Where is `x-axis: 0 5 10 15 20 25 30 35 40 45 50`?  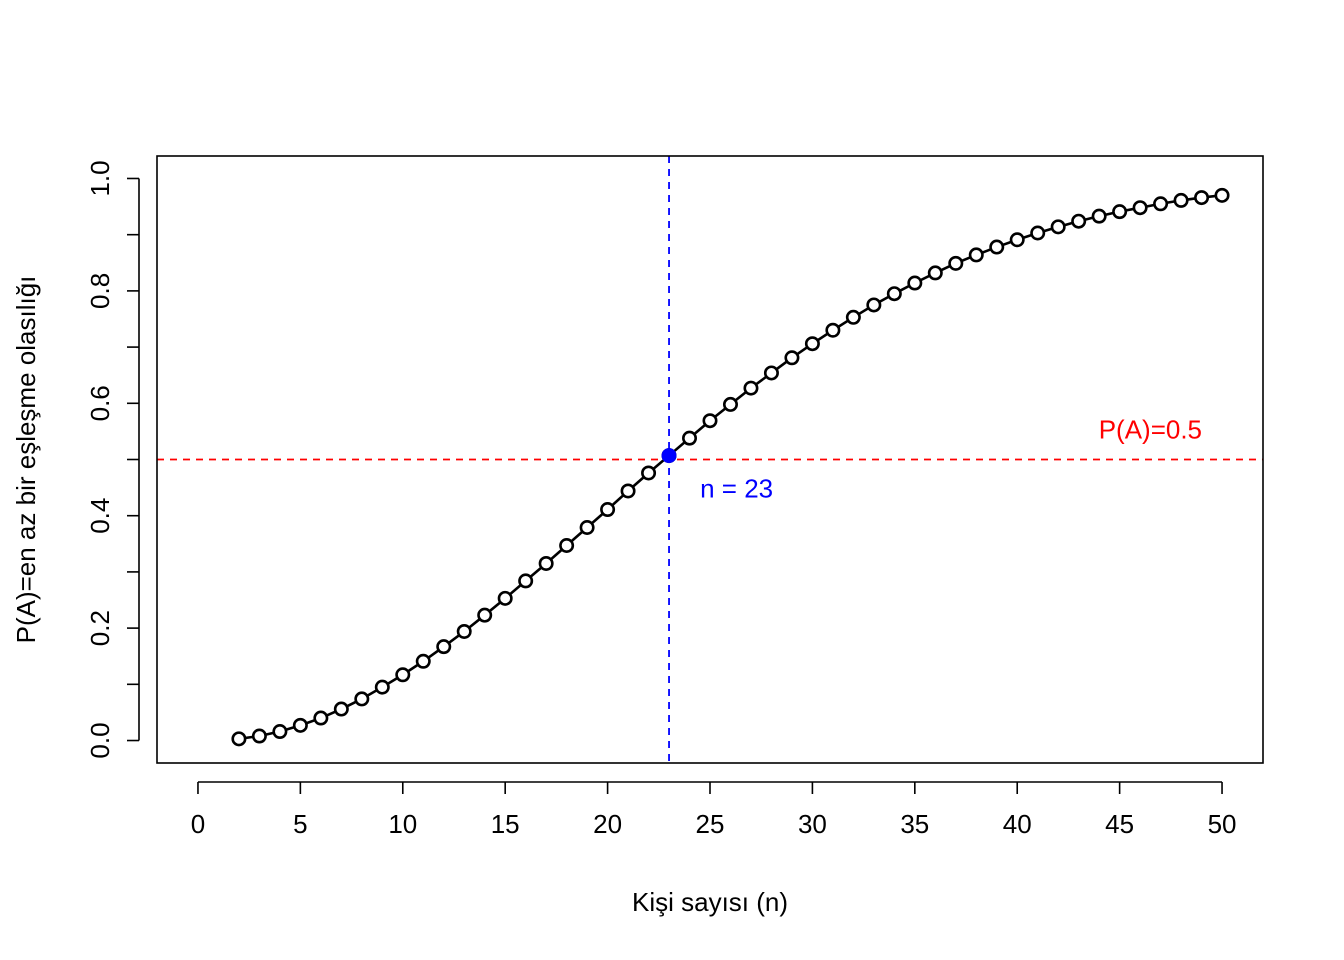
x-axis: 0 5 10 15 20 25 30 35 40 45 50 is located at coordinates (714, 810).